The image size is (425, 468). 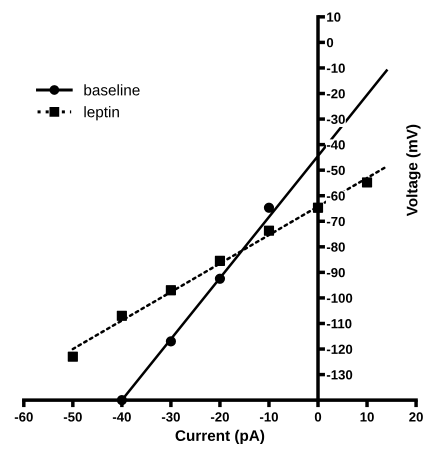 What do you see at coordinates (219, 417) in the screenshot?
I see `x-tick-label: -20` at bounding box center [219, 417].